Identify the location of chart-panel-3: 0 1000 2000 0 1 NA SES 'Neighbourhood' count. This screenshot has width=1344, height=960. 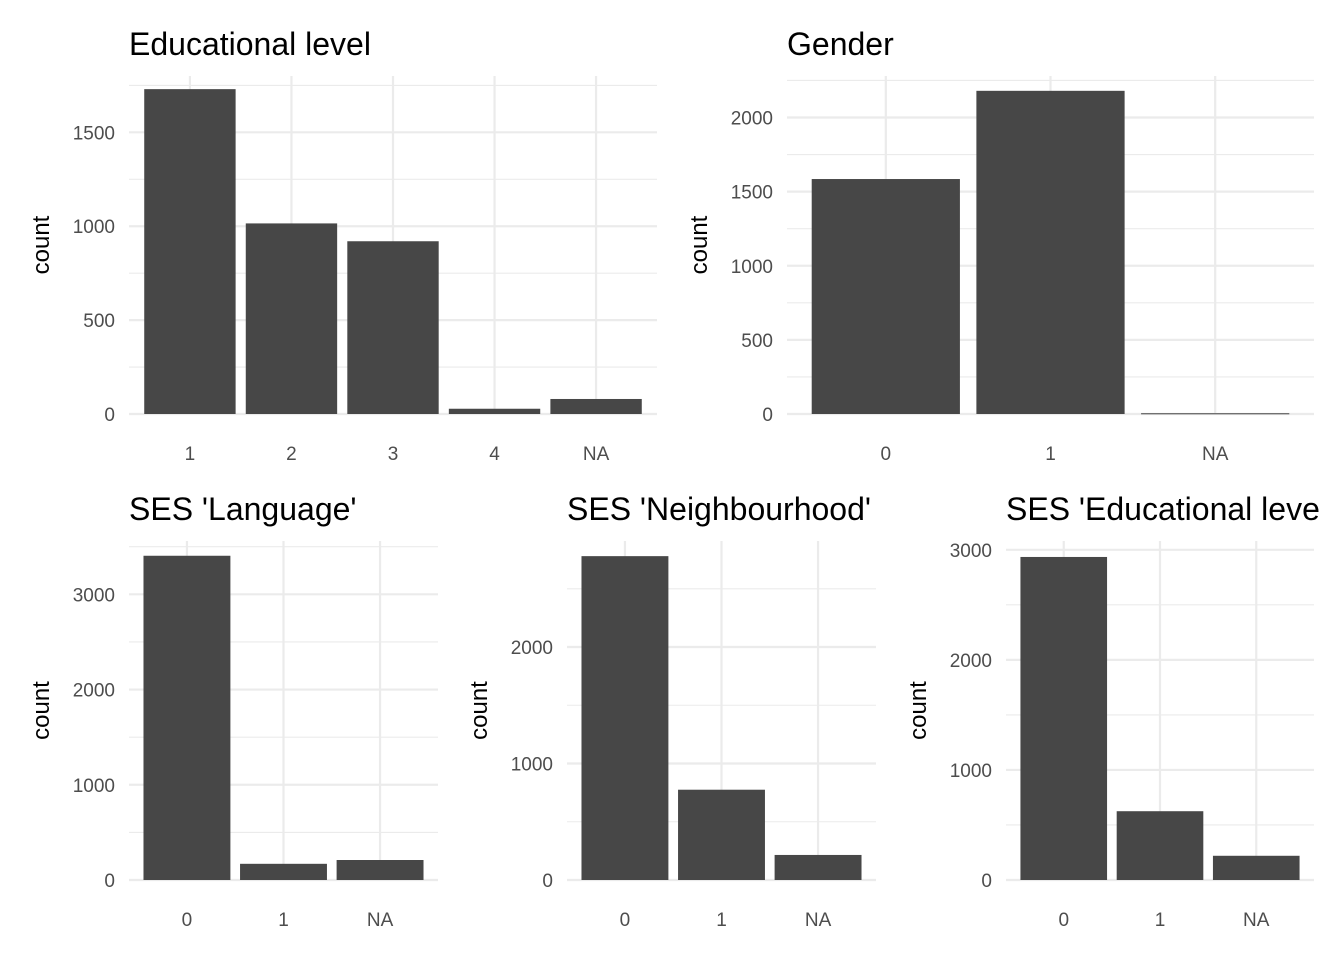
(671, 711).